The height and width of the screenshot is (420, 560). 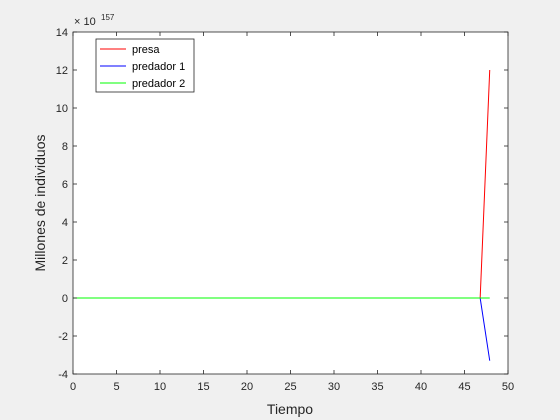 What do you see at coordinates (62, 71) in the screenshot?
I see `y-tick-label: 12` at bounding box center [62, 71].